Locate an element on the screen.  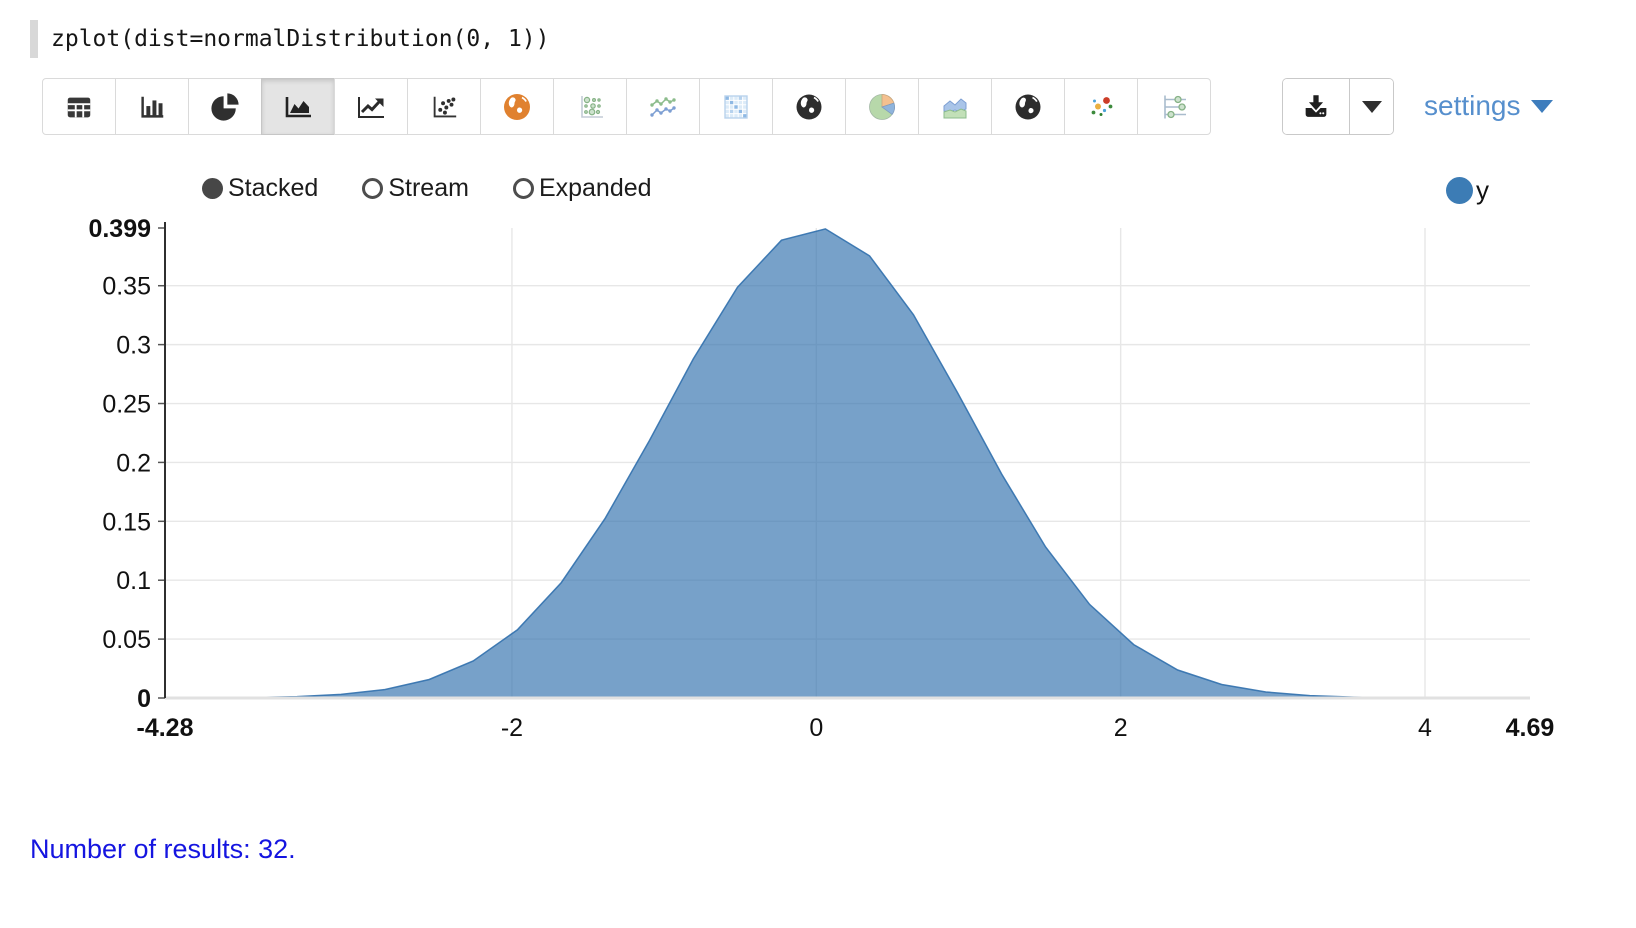
area-chart-icon is located at coordinates (298, 106).